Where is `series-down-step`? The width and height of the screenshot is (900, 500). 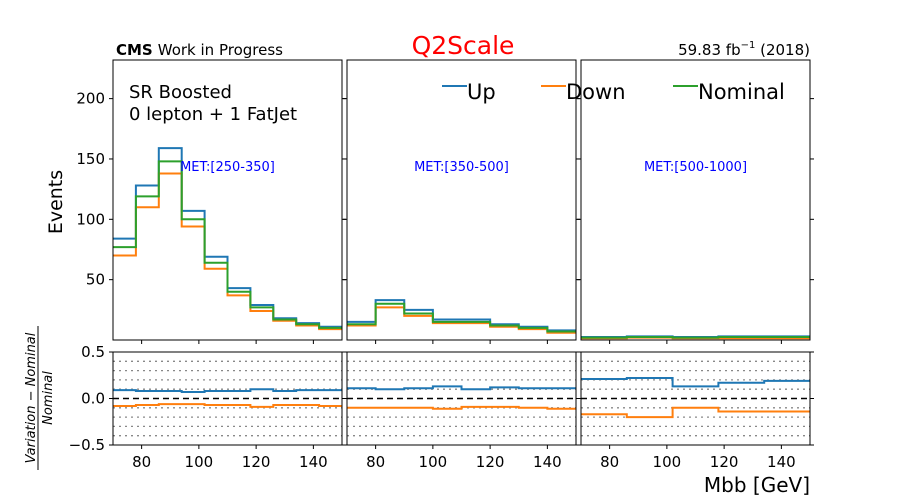
series-down-step is located at coordinates (461, 320).